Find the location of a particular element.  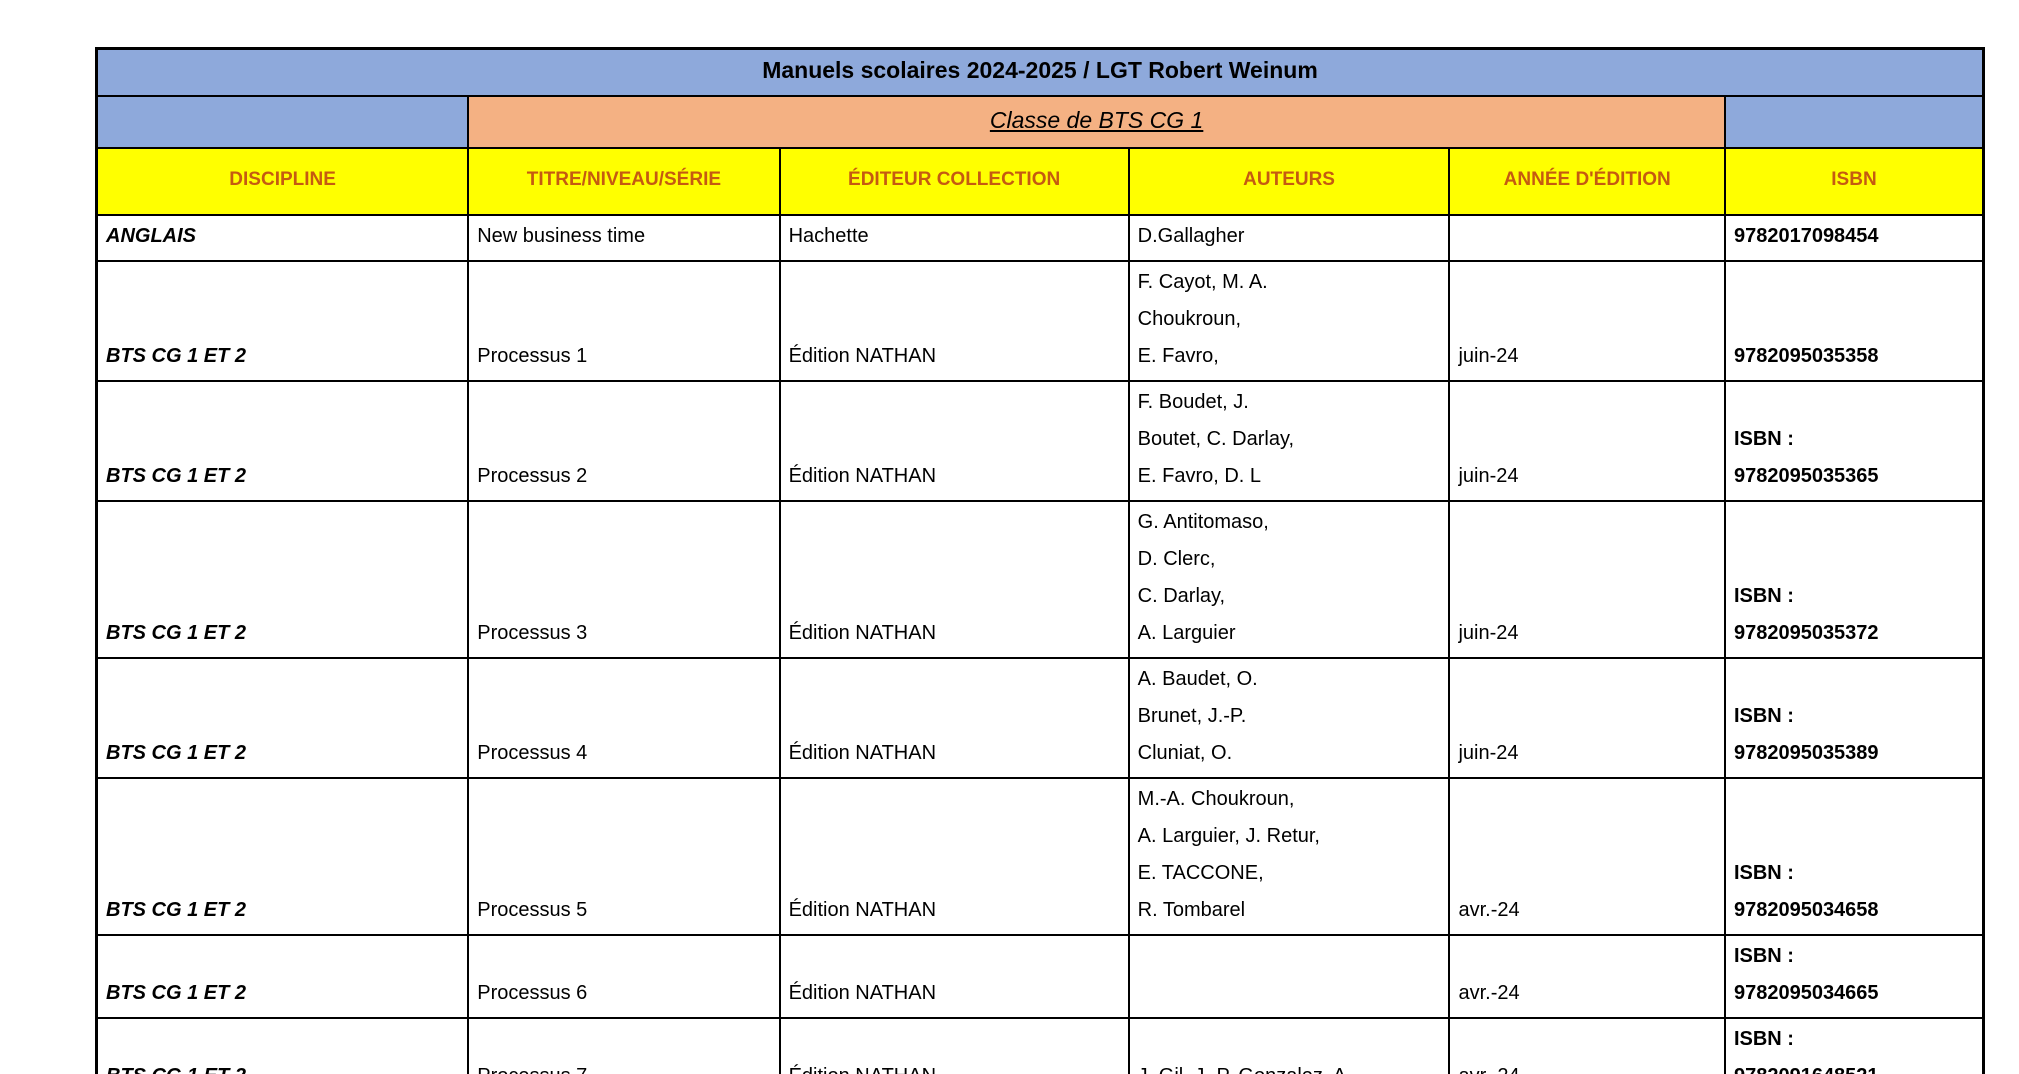

cell-titre: New business time is located at coordinates (624, 238).